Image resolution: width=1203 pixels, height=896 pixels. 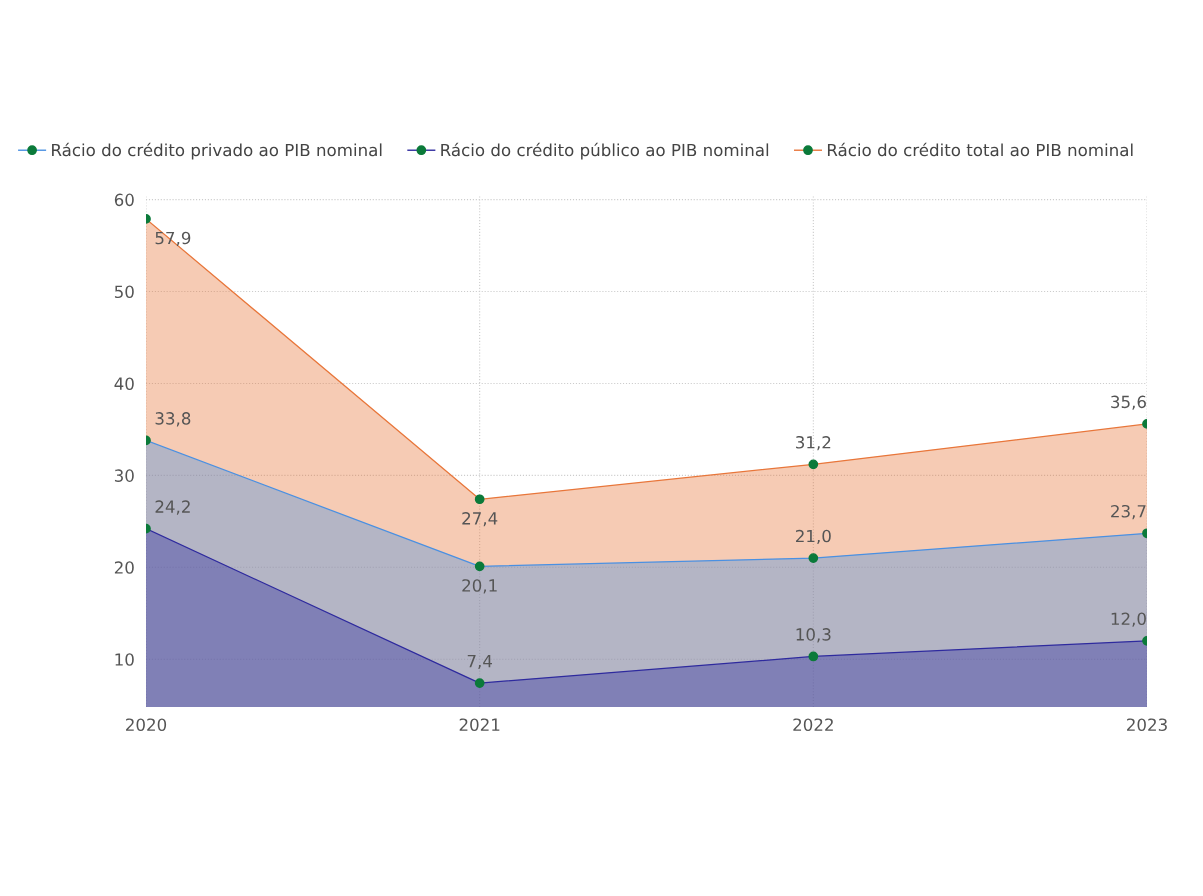 I want to click on legend-label: Rácio do crédito público ao PIB nominal, so click(x=605, y=151).